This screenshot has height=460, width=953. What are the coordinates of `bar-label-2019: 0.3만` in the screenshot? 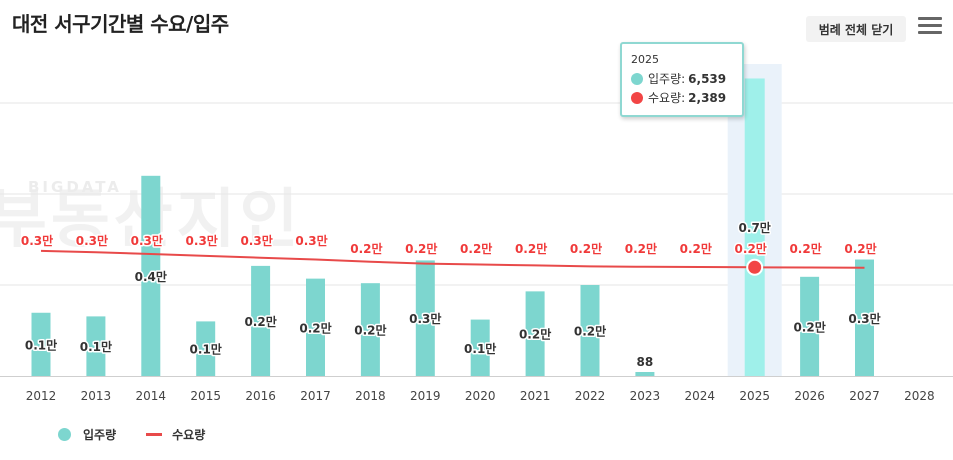 It's located at (425, 318).